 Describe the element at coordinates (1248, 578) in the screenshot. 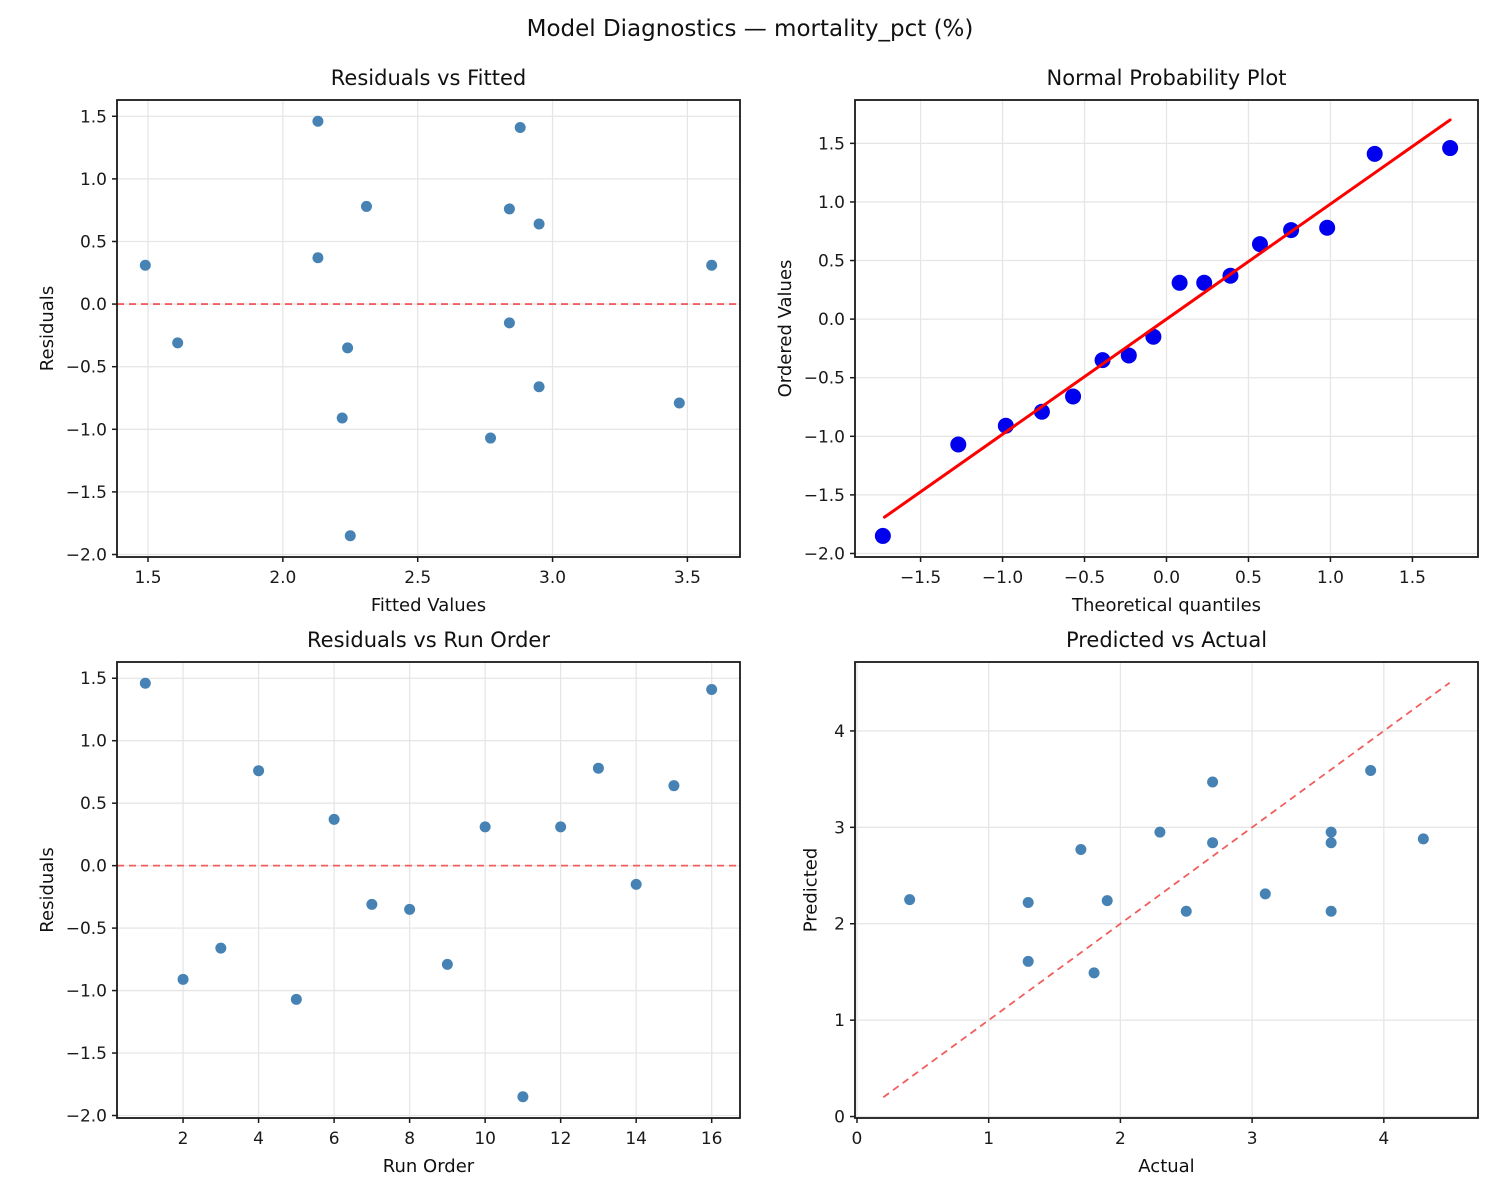

I see `x-tick-label: 0.5` at that location.